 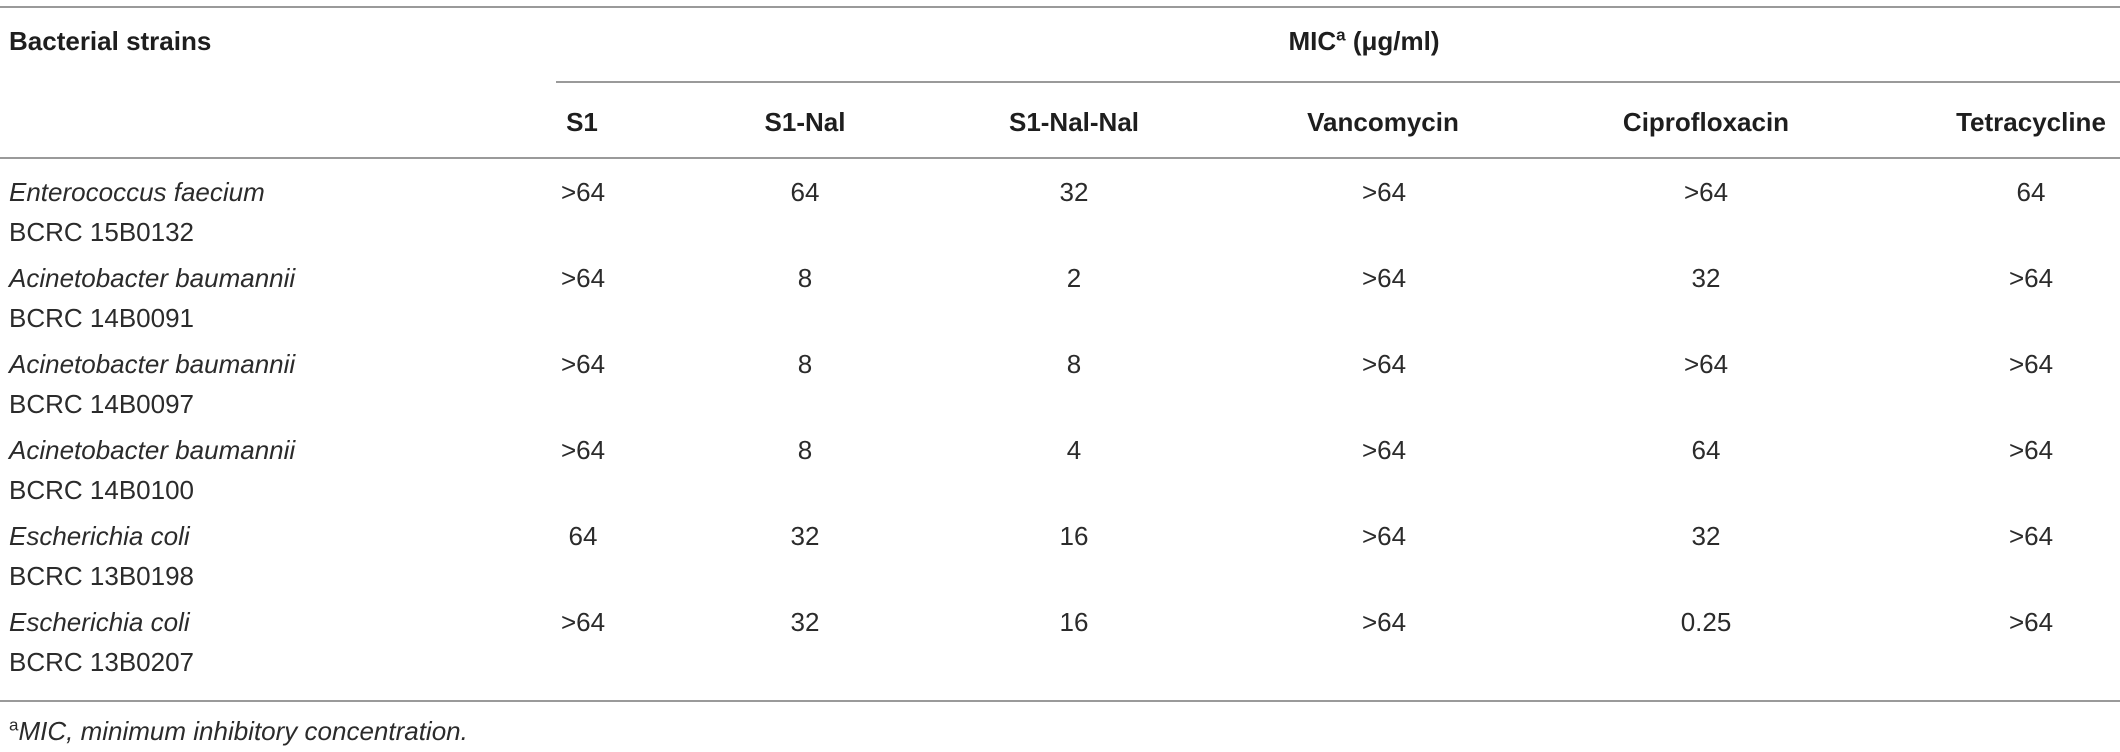 What do you see at coordinates (1396, 41) in the screenshot?
I see `header-mic-unit: (μg/ml)` at bounding box center [1396, 41].